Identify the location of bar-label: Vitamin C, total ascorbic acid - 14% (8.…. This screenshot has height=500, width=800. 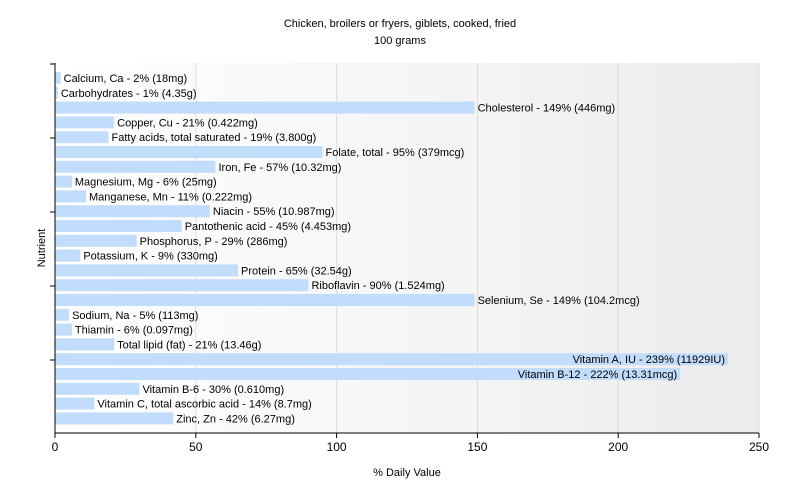
(204, 405).